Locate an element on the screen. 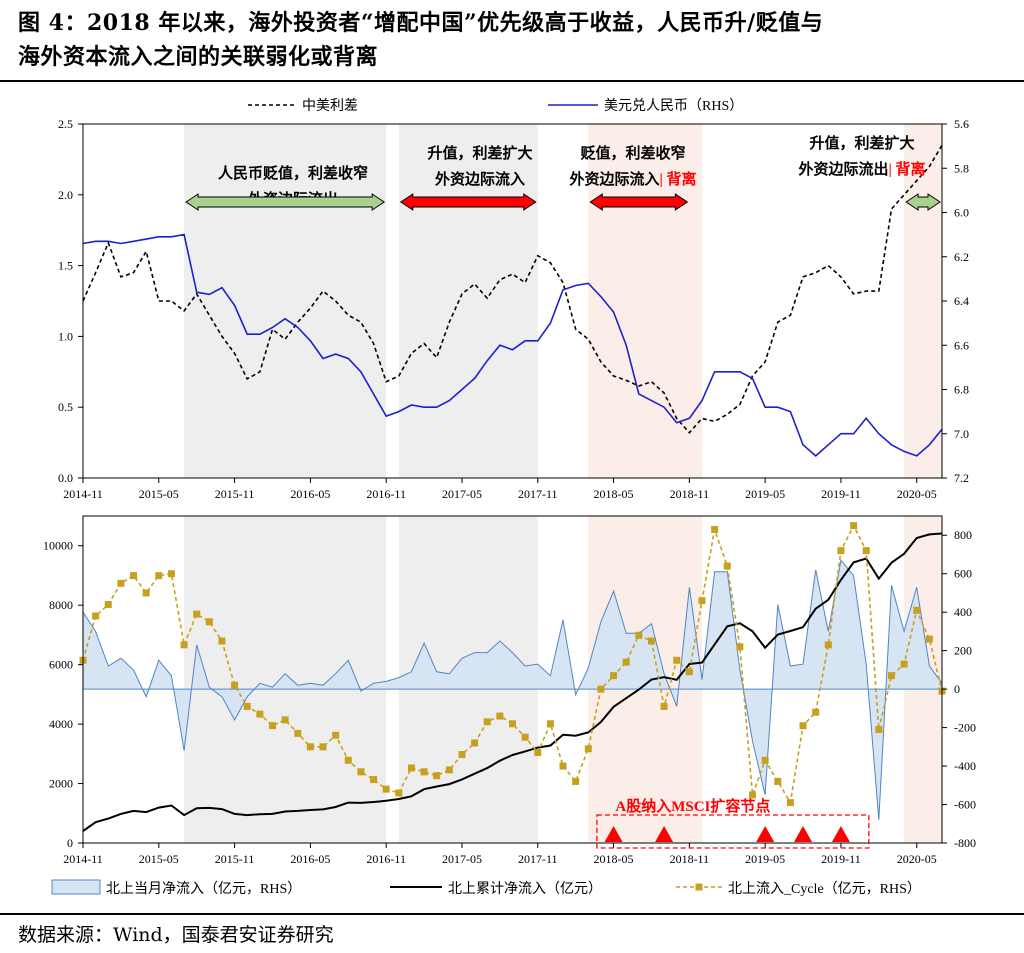 The image size is (1024, 953). annotation-text: 贬值，利差收窄 is located at coordinates (632, 153).